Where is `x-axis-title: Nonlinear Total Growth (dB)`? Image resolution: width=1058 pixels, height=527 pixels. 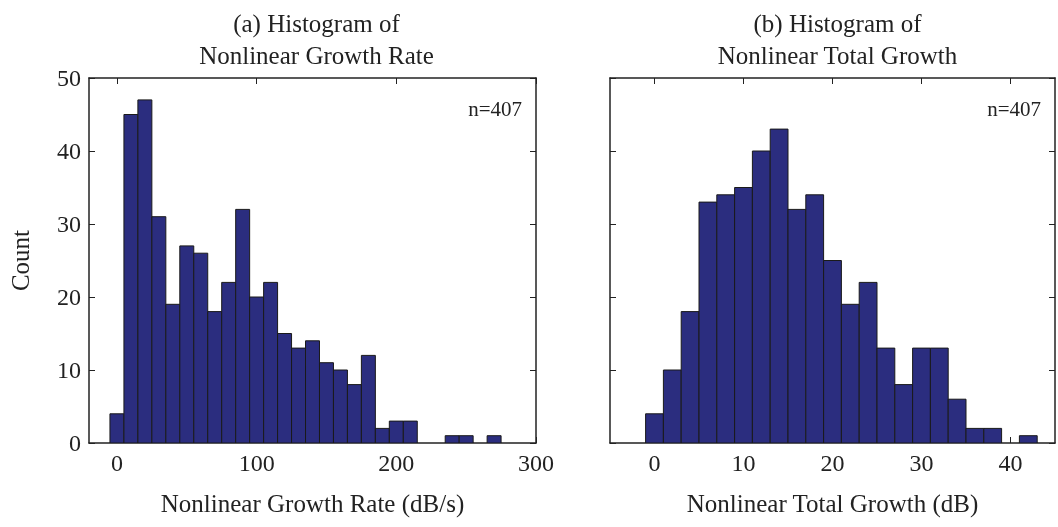 x-axis-title: Nonlinear Total Growth (dB) is located at coordinates (832, 504).